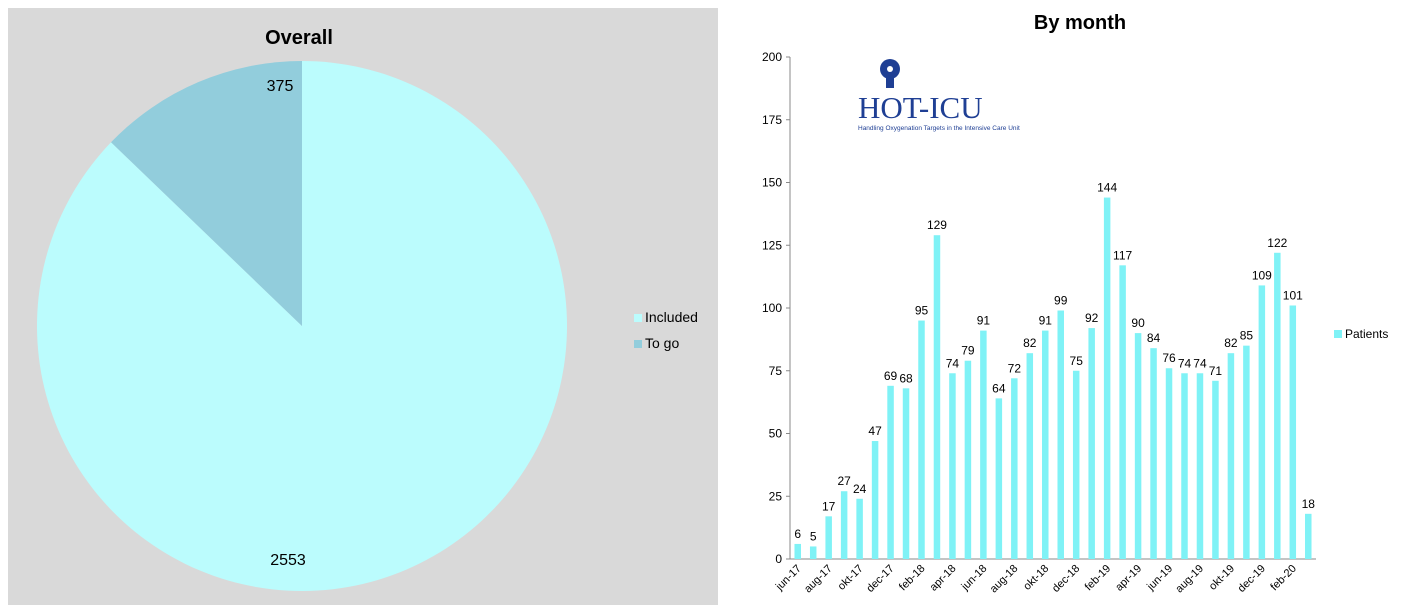  What do you see at coordinates (1066, 579) in the screenshot?
I see `x-tick-label: dec-18` at bounding box center [1066, 579].